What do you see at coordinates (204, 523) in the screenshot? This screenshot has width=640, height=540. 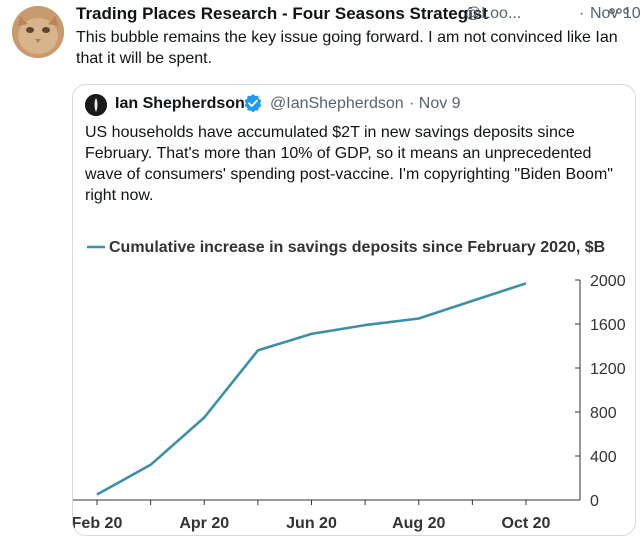 I see `x-tick-label: Apr 20` at bounding box center [204, 523].